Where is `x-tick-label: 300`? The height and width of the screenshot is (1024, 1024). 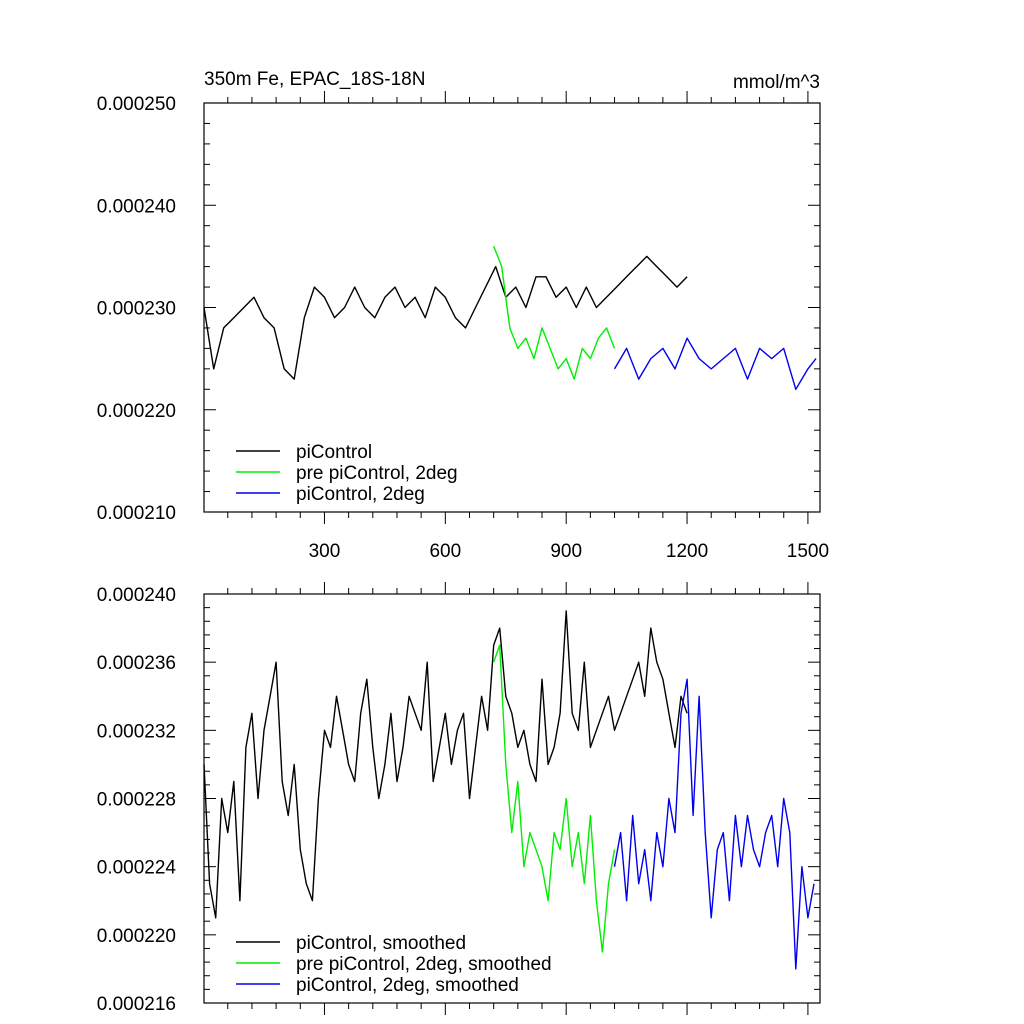
x-tick-label: 300 is located at coordinates (325, 551).